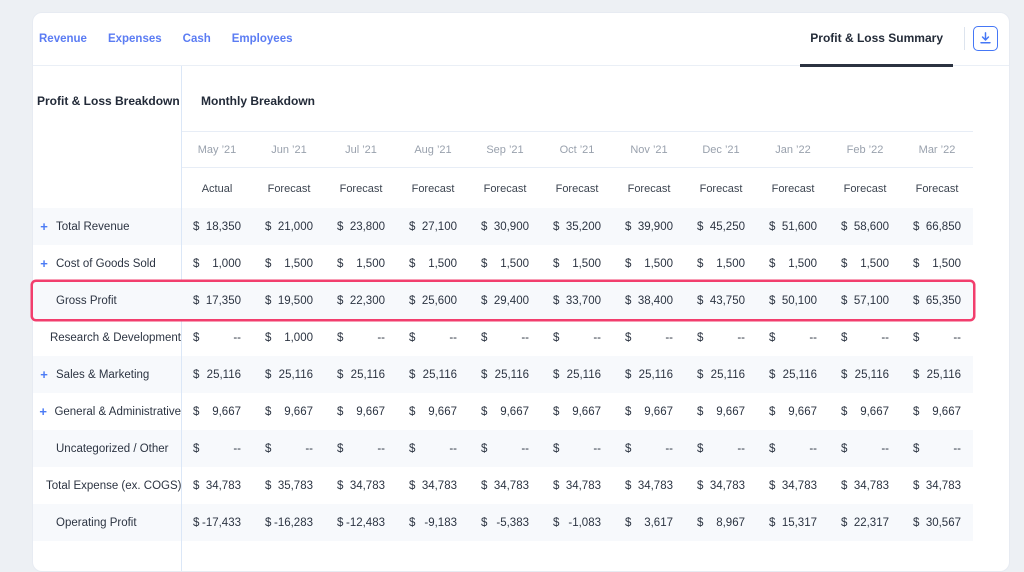 This screenshot has width=1024, height=572. Describe the element at coordinates (114, 485) in the screenshot. I see `row-label: Total Expense (ex. COGS)` at that location.